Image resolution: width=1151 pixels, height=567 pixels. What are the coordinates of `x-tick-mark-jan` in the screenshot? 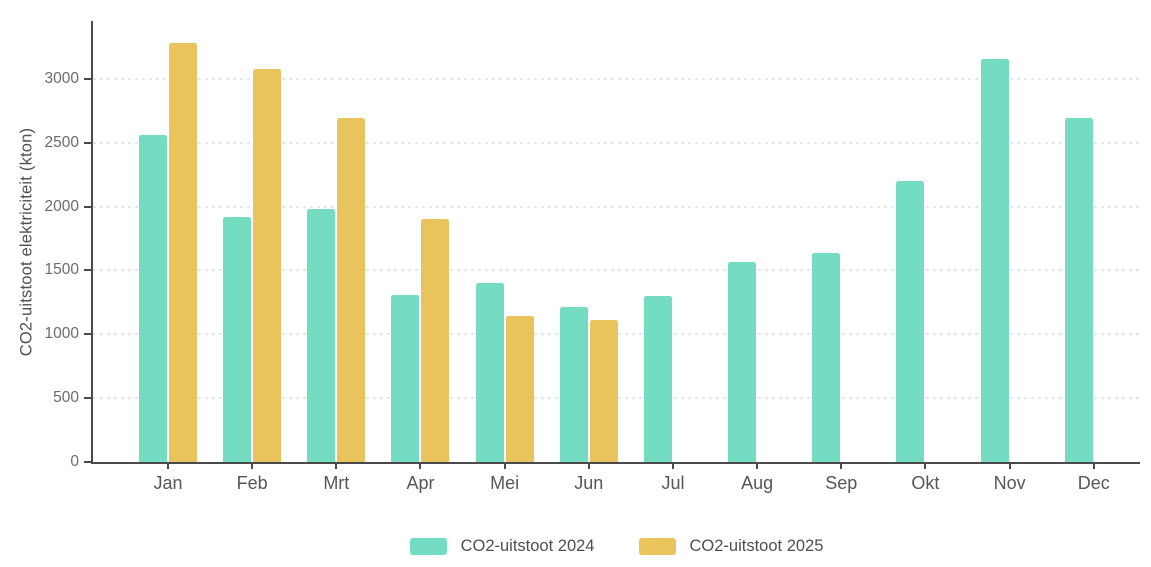 It's located at (168, 465).